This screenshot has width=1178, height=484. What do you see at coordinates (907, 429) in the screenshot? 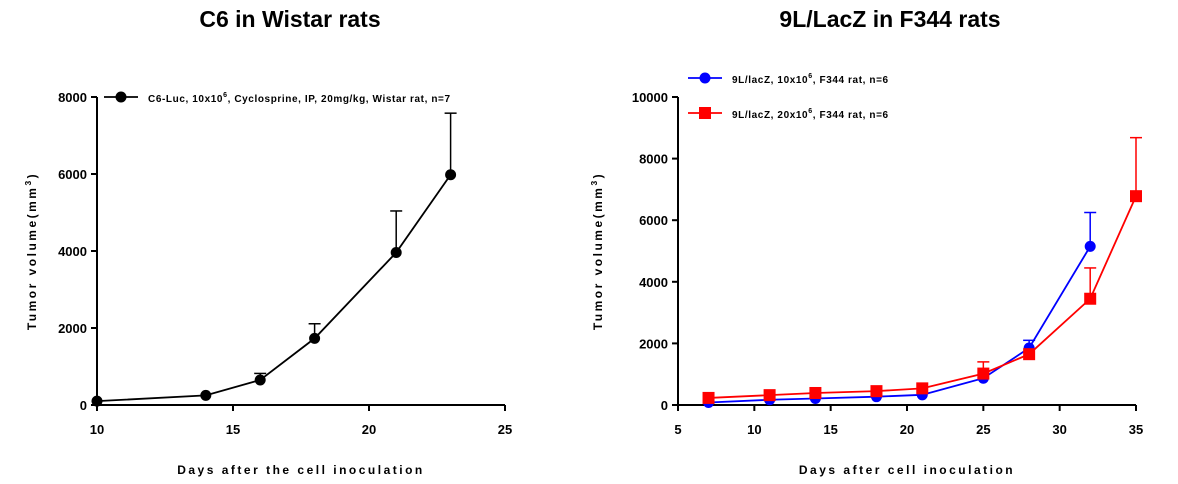
I see `chart-2-x-tick-label-3: 20` at bounding box center [907, 429].